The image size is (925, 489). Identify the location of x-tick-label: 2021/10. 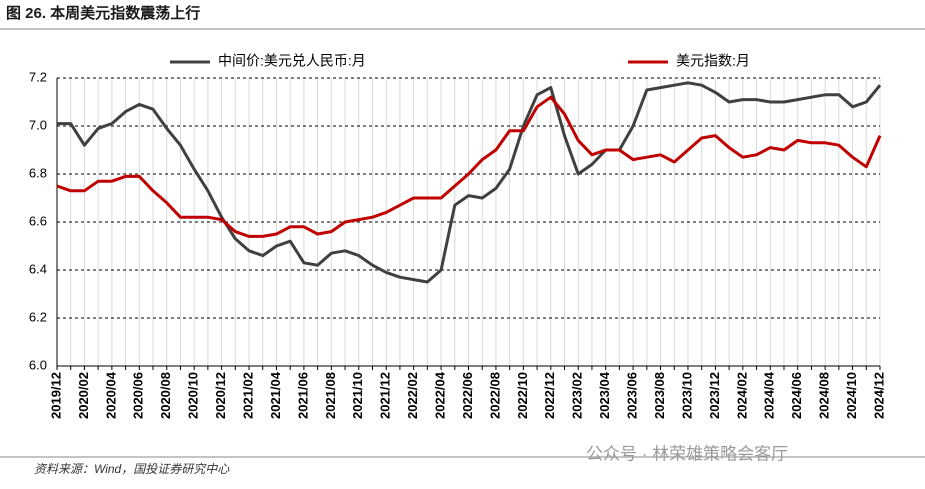
(357, 395).